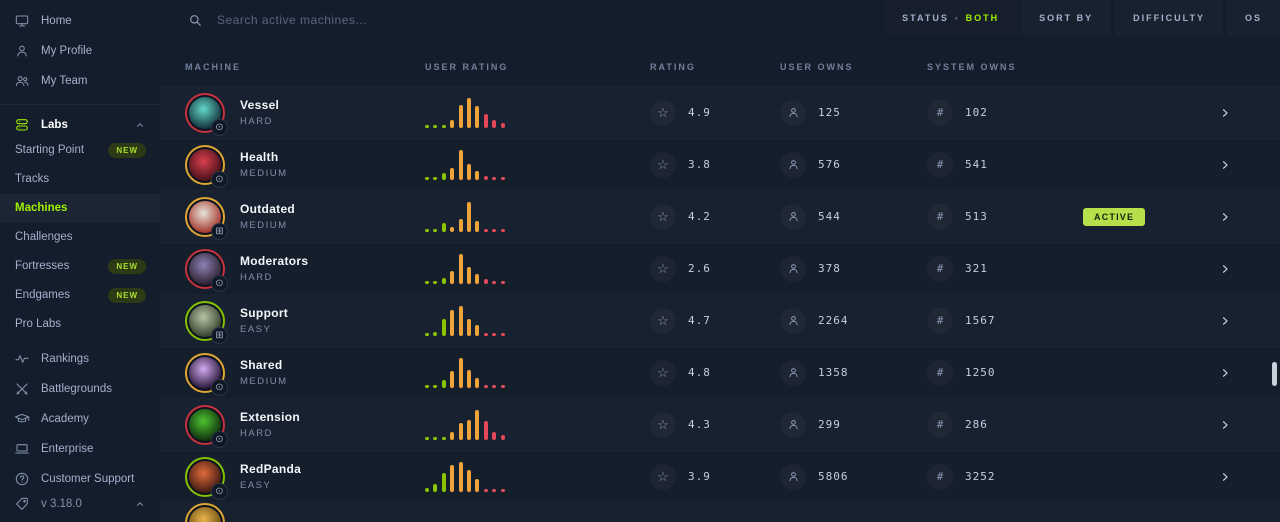 The width and height of the screenshot is (1280, 522). I want to click on system-owns-cell: #513, so click(1005, 217).